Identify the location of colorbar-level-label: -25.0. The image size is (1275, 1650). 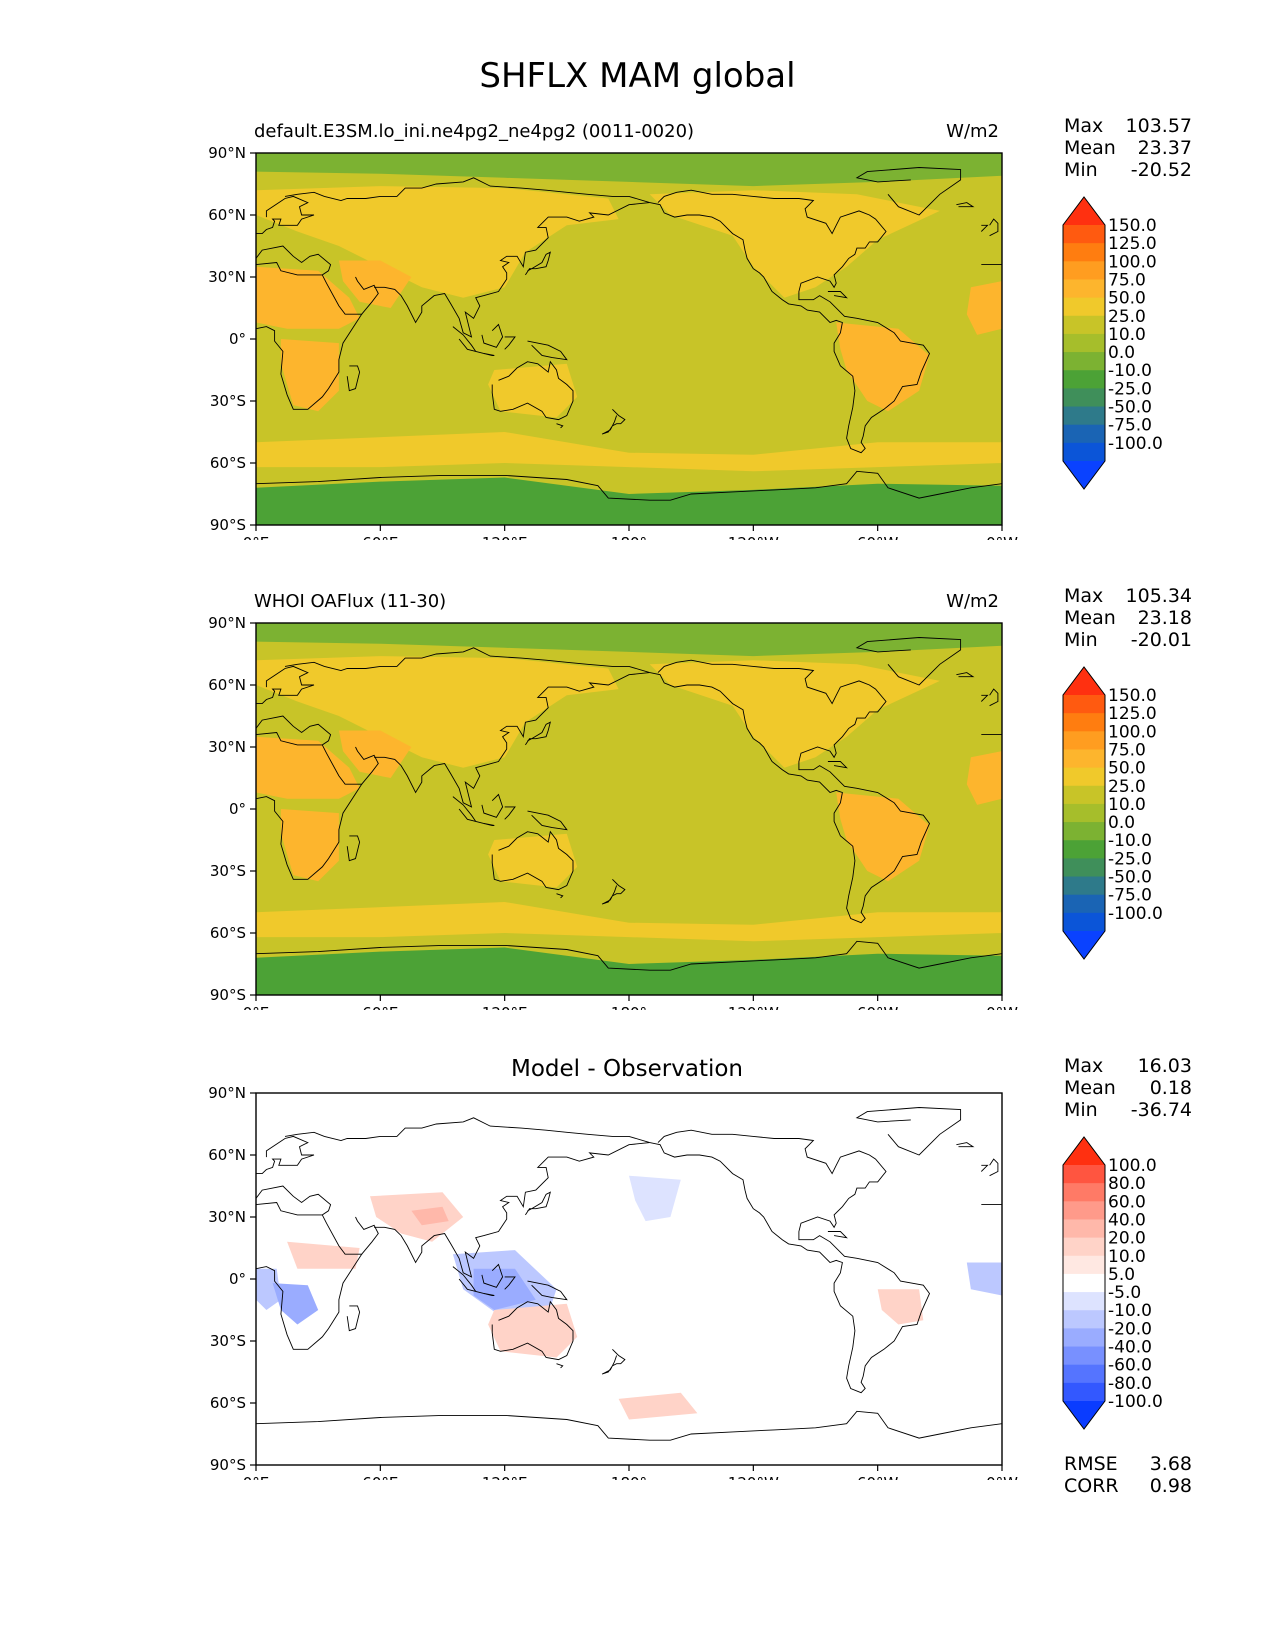
(1130, 389).